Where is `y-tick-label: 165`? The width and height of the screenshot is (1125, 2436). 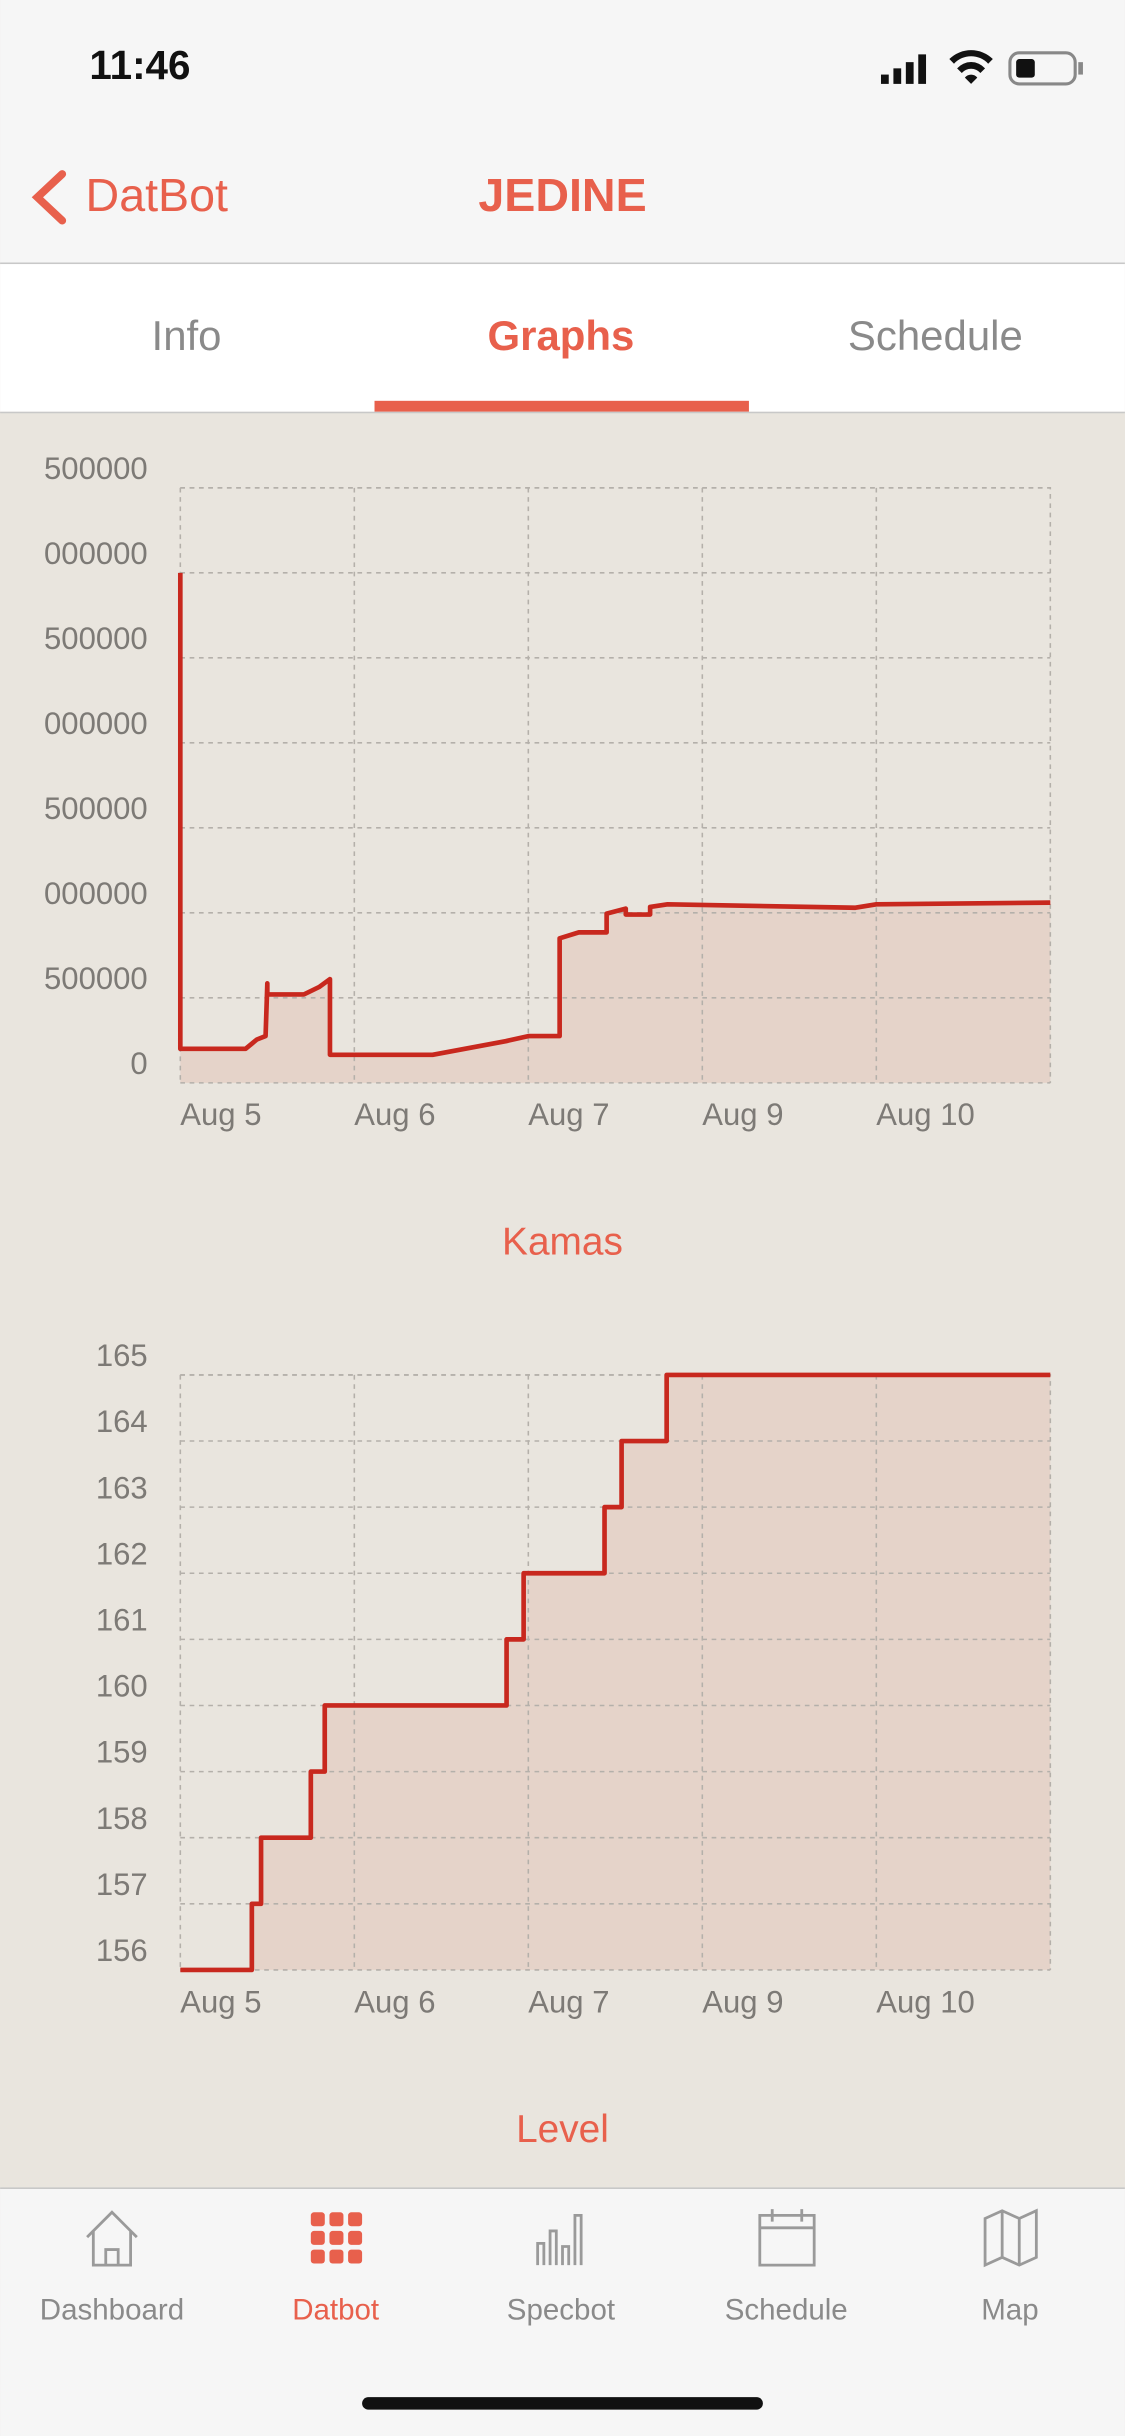
y-tick-label: 165 is located at coordinates (122, 1355).